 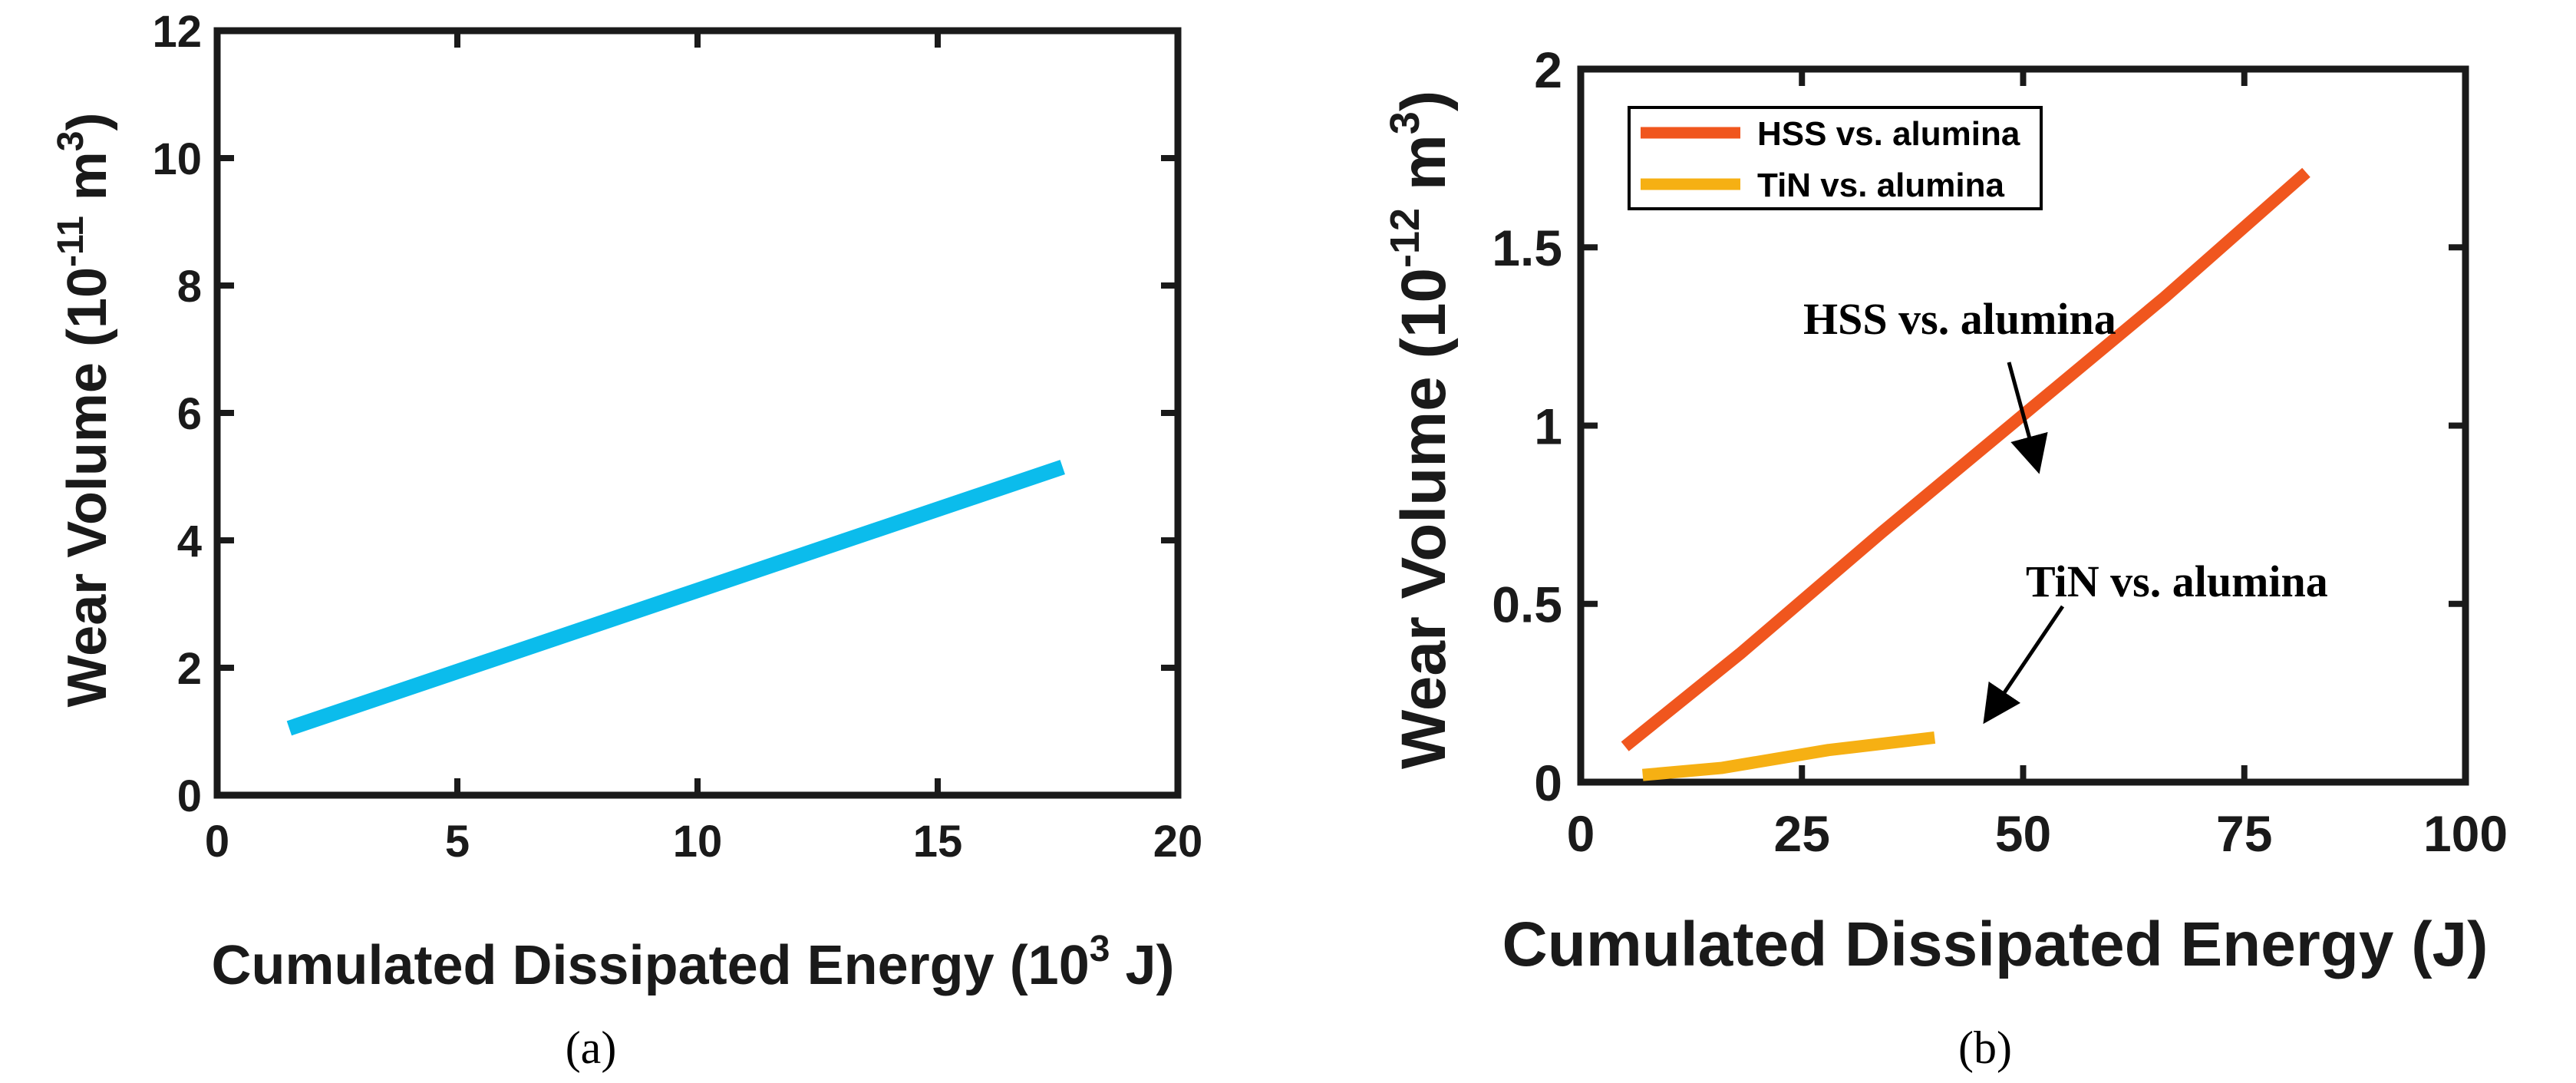 I want to click on x-tick-label-b-3: 75, so click(x=2244, y=833).